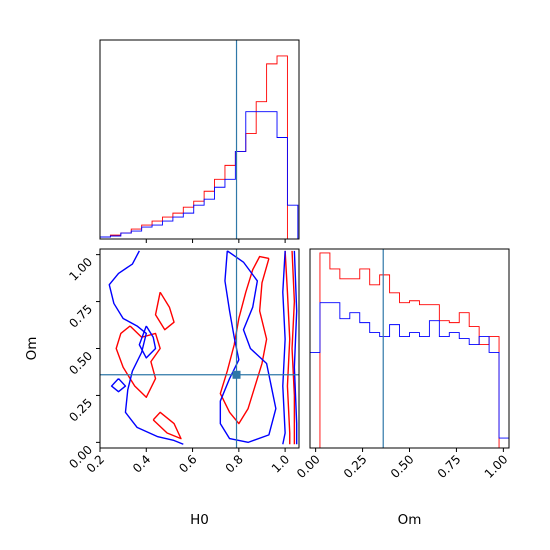 This screenshot has width=550, height=550. What do you see at coordinates (236, 374) in the screenshot?
I see `joint-truth-marker` at bounding box center [236, 374].